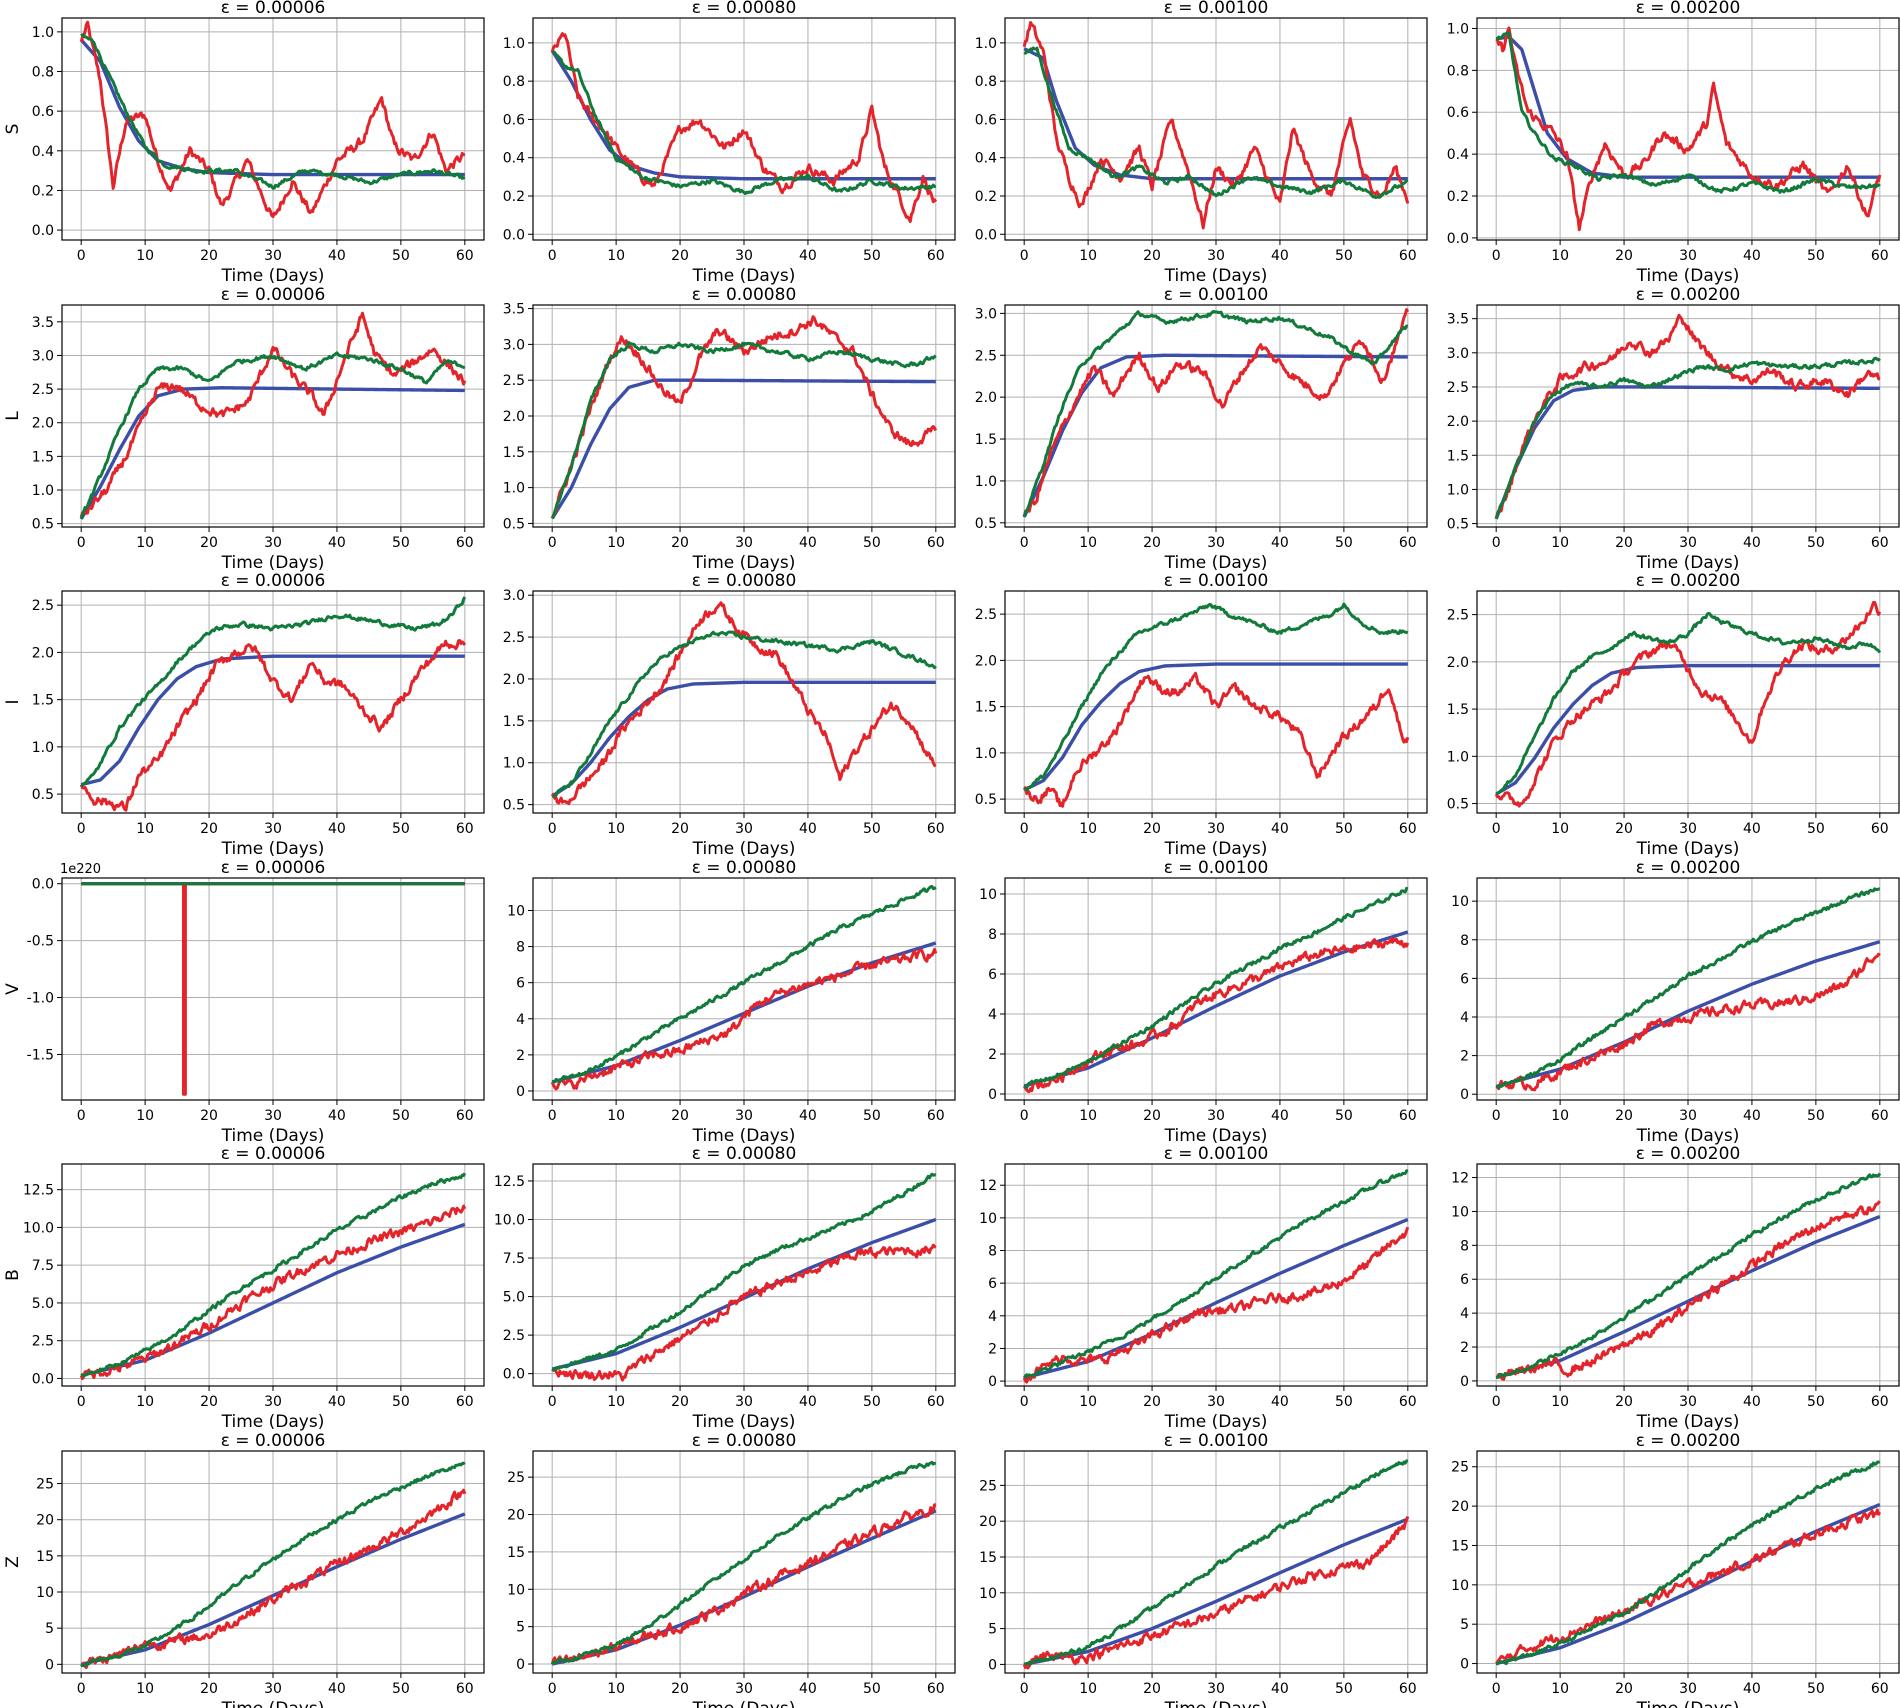  Describe the element at coordinates (514, 1336) in the screenshot. I see `y-tick-label: 2.5` at that location.